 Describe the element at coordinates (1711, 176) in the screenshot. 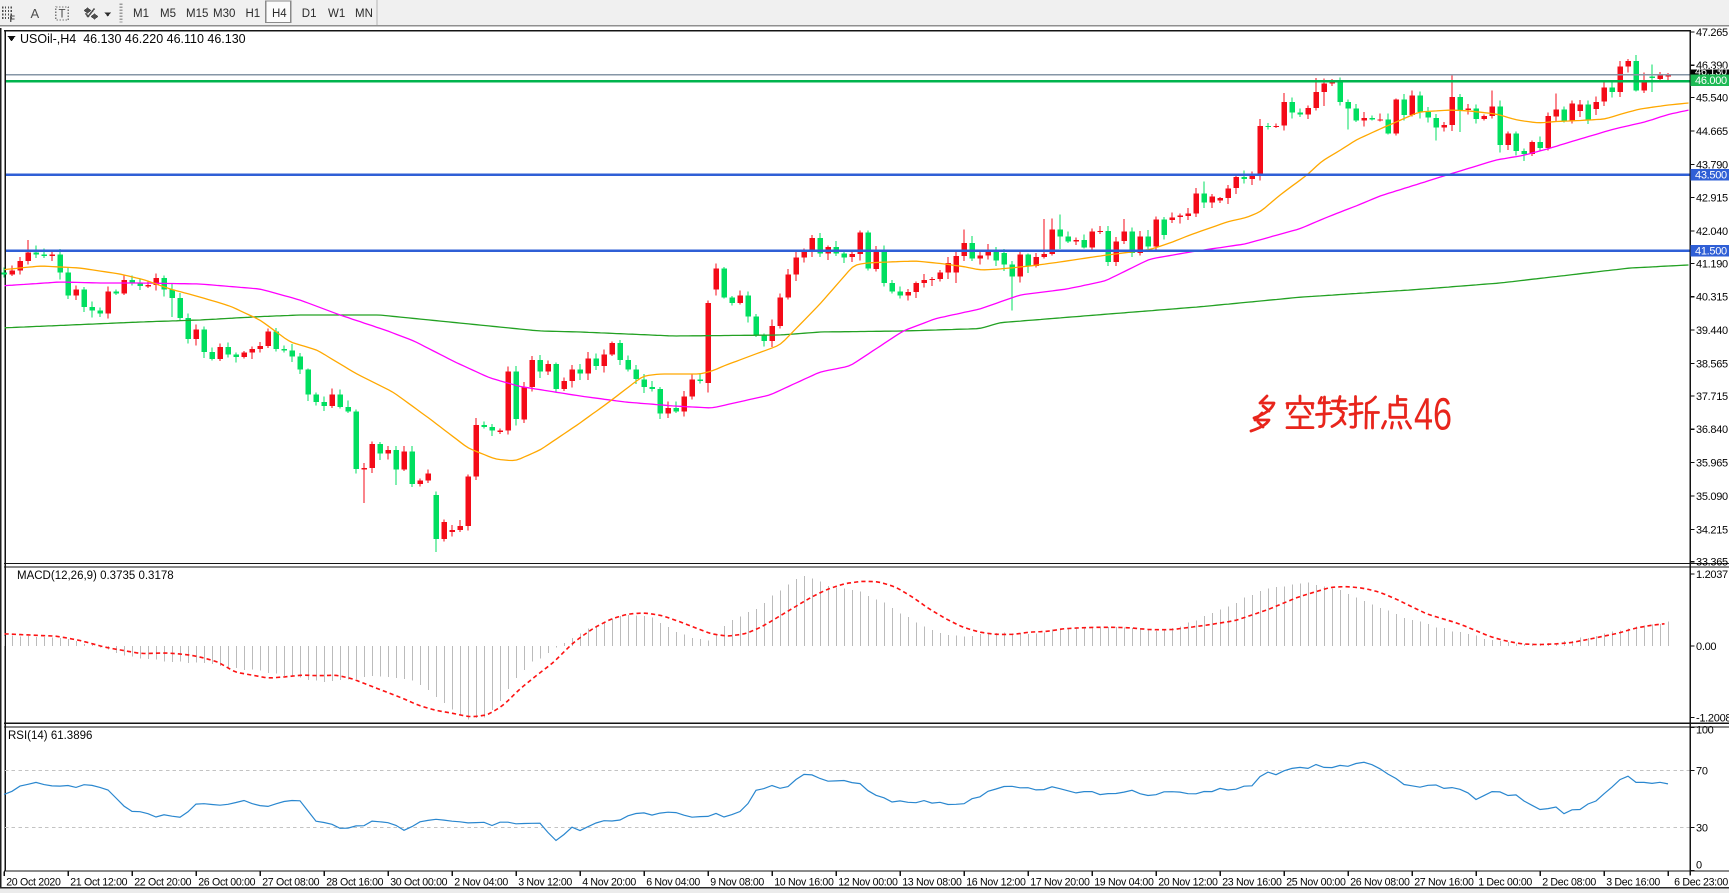

I see `svg-text: 43.500` at that location.